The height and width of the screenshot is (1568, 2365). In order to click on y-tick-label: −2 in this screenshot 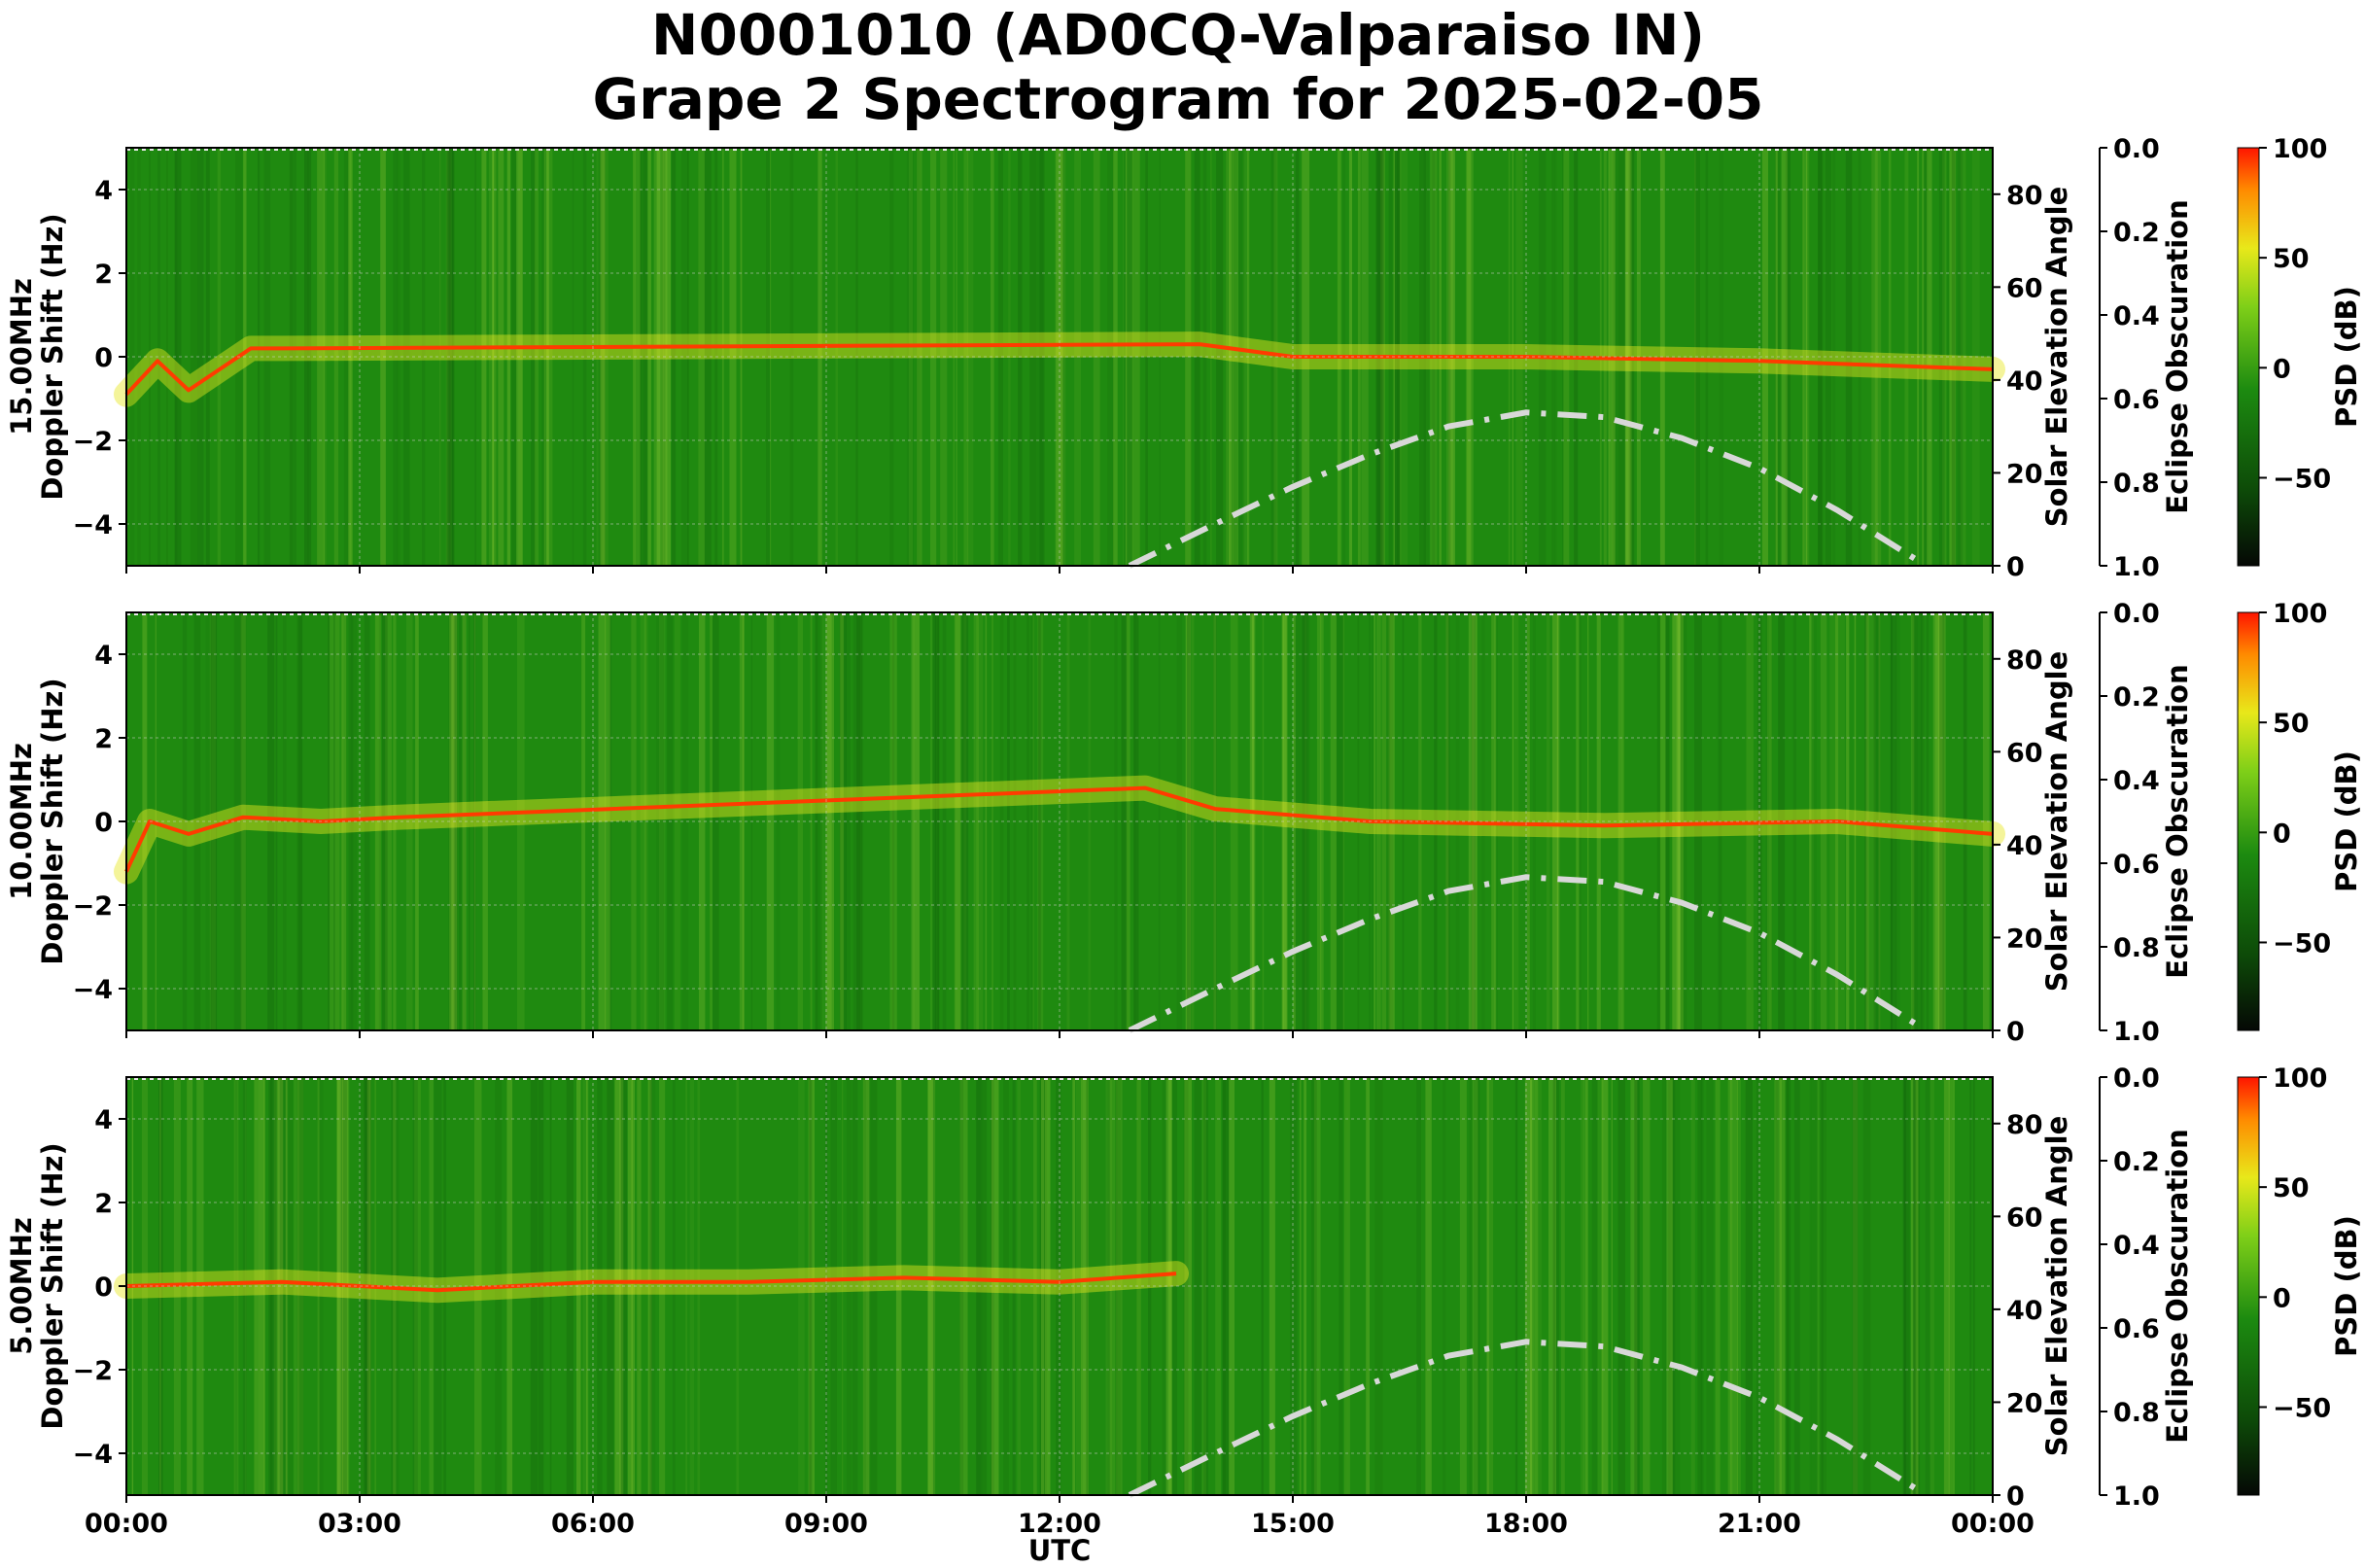, I will do `click(93, 442)`.